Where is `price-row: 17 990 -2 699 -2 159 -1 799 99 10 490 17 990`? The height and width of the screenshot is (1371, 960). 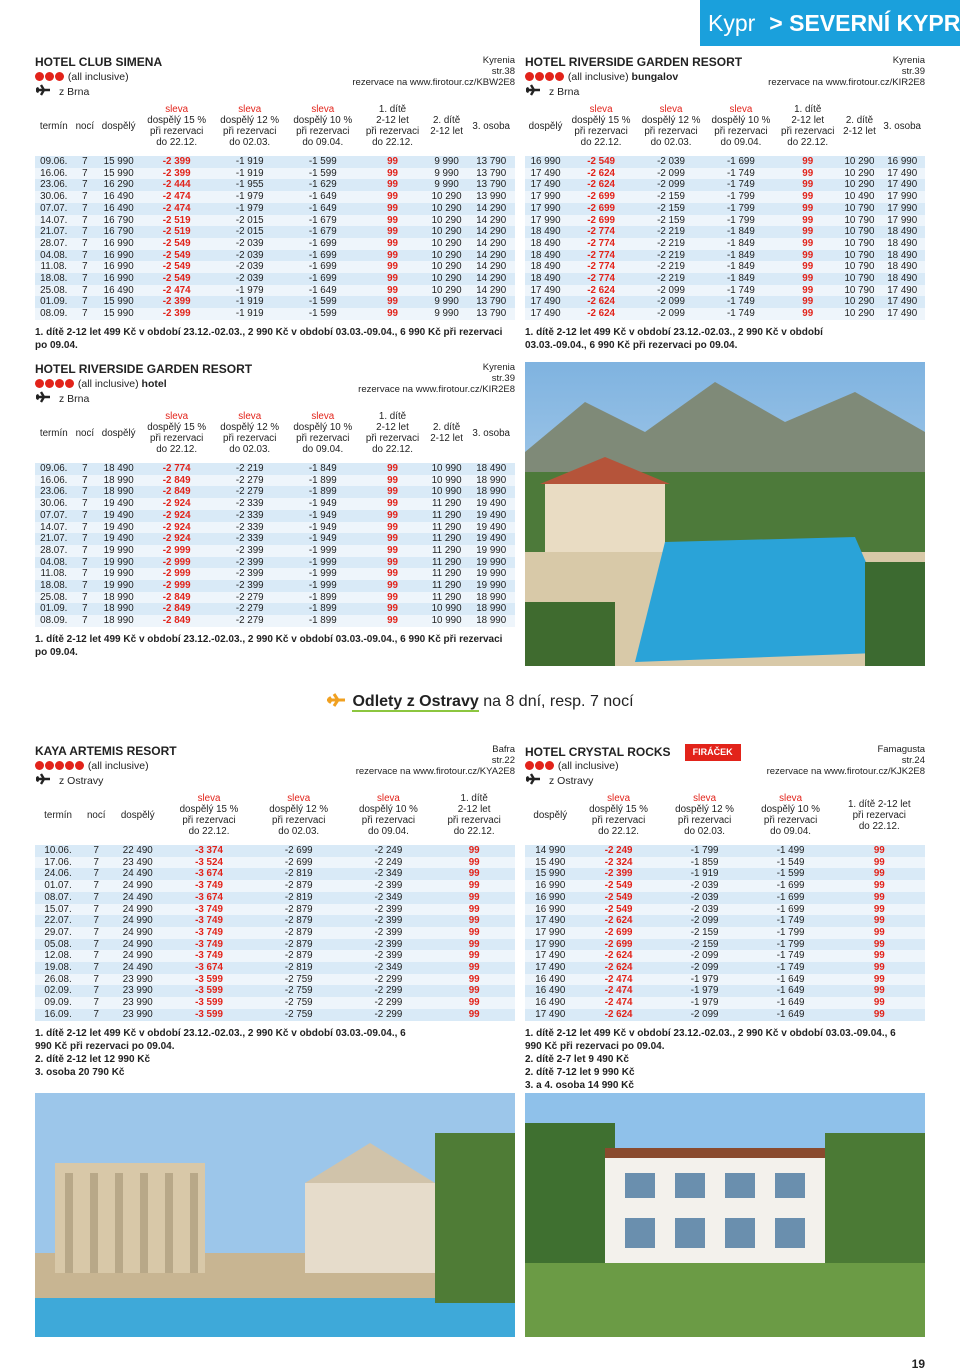
price-row: 17 990 -2 699 -2 159 -1 799 99 10 490 17 990 is located at coordinates (725, 197).